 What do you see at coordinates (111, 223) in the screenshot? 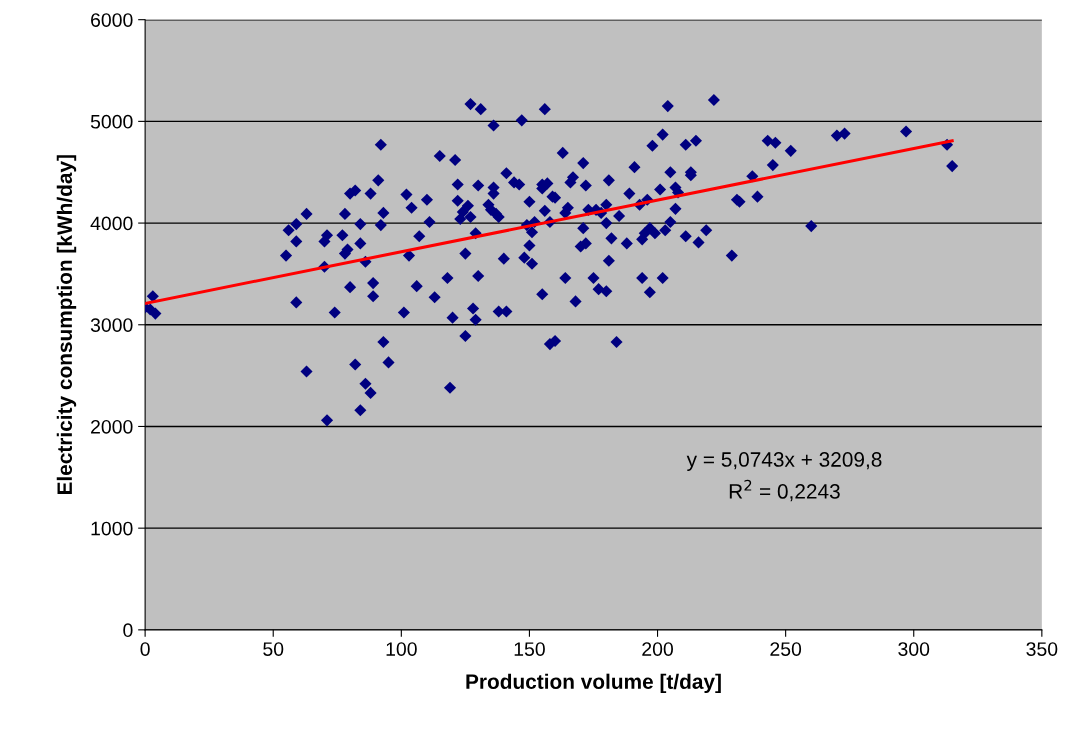
I see `y-tick-label: 4000` at bounding box center [111, 223].